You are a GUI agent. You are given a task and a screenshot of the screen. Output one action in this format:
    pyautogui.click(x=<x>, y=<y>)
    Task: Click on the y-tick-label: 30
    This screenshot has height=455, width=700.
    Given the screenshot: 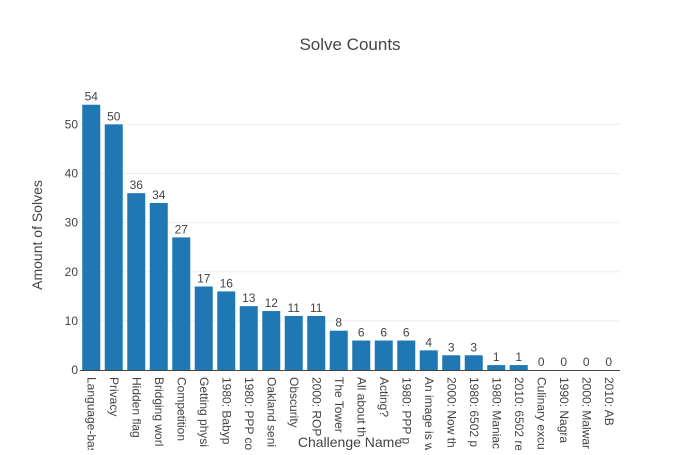 What is the action you would take?
    pyautogui.click(x=72, y=223)
    